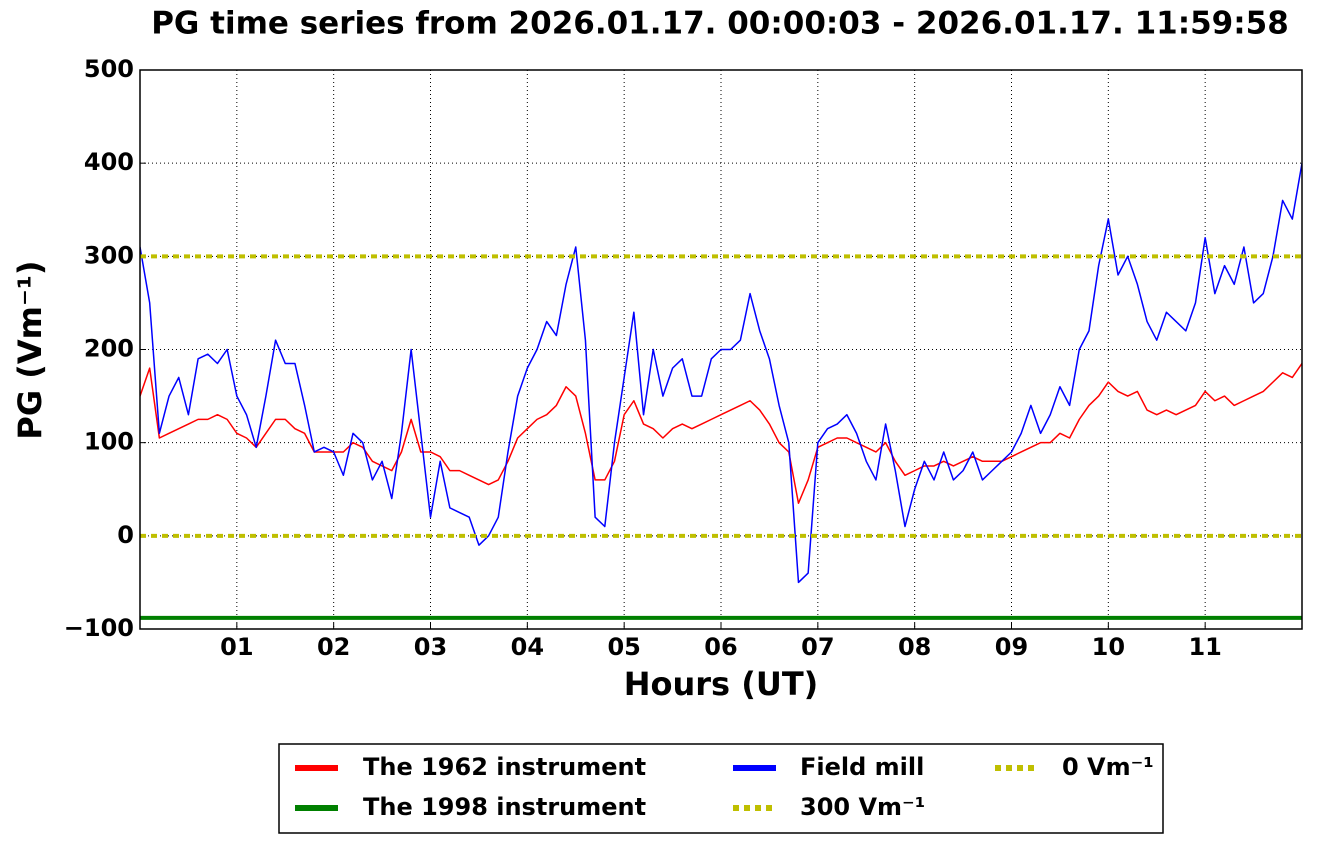 Image resolution: width=1341 pixels, height=844 pixels. I want to click on x-tick-label: 03, so click(430, 647).